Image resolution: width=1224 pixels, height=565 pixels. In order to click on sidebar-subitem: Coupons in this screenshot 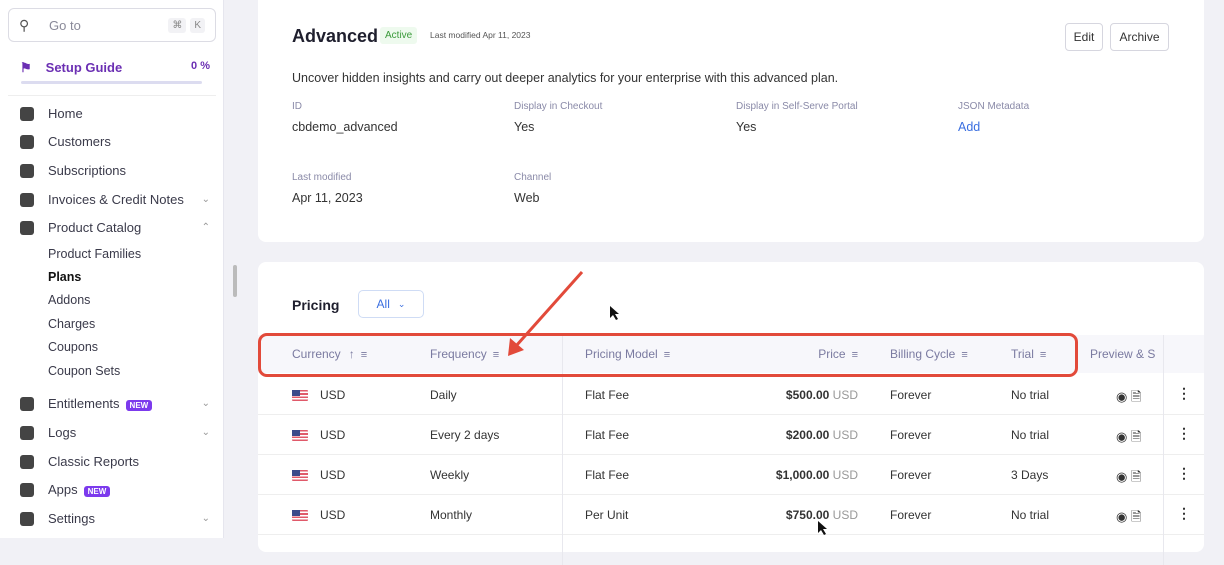, I will do `click(73, 347)`.